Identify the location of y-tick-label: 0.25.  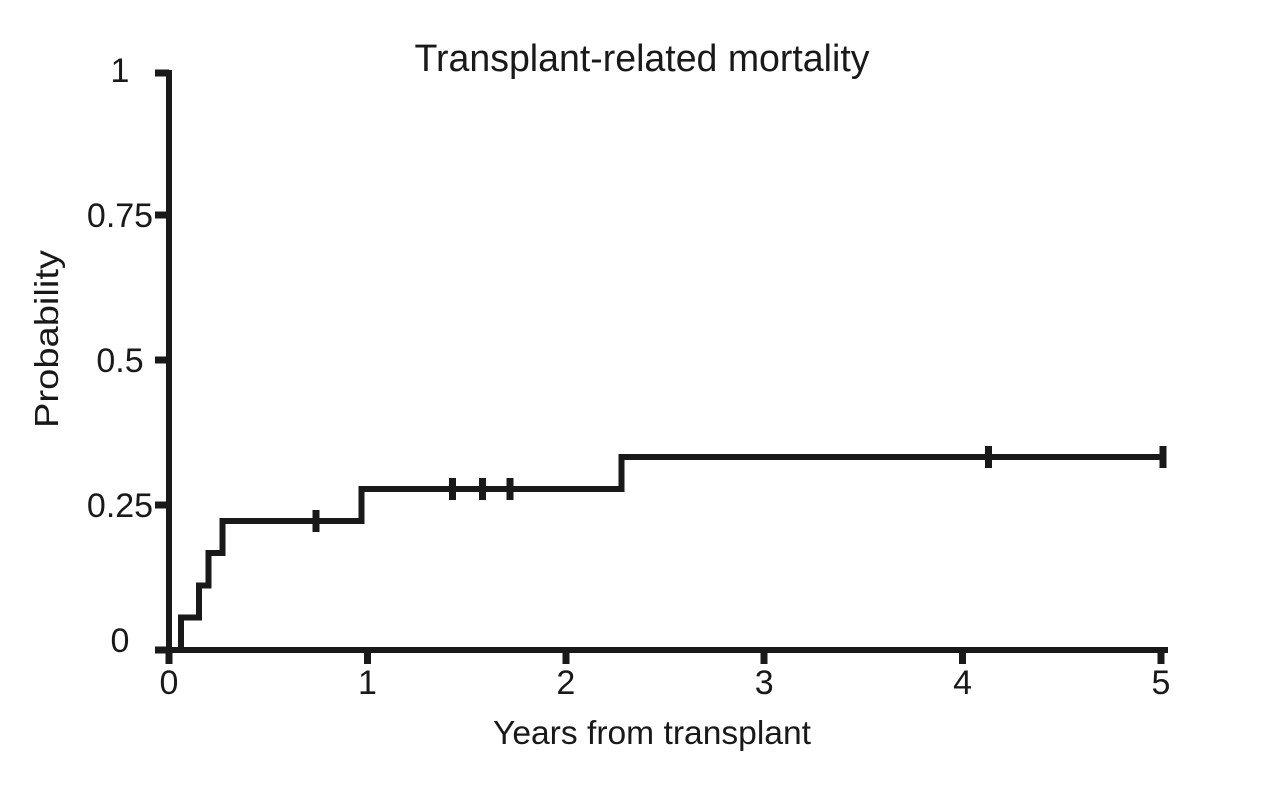
(120, 506).